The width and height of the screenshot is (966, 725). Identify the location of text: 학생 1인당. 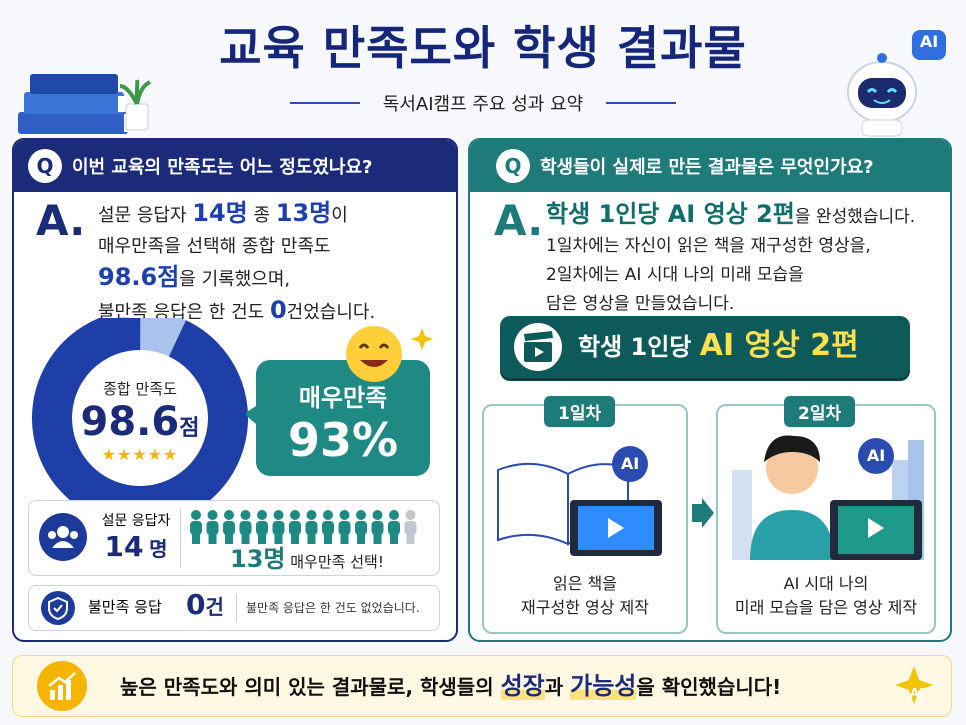
(639, 347).